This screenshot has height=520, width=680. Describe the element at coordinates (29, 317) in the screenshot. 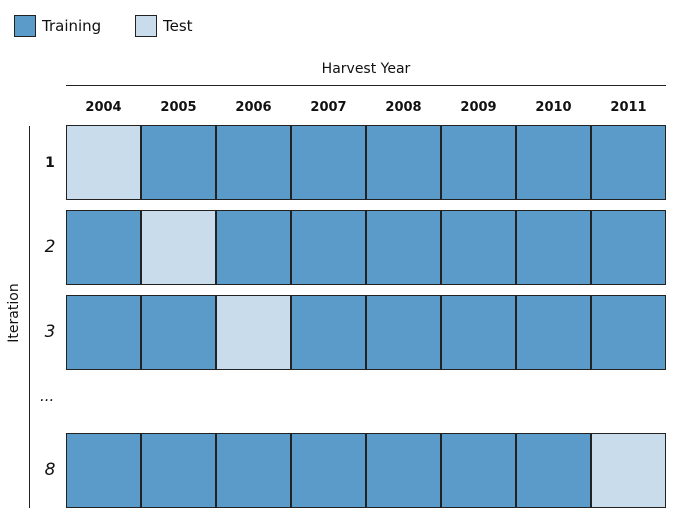

I see `iteration-axis-line` at that location.